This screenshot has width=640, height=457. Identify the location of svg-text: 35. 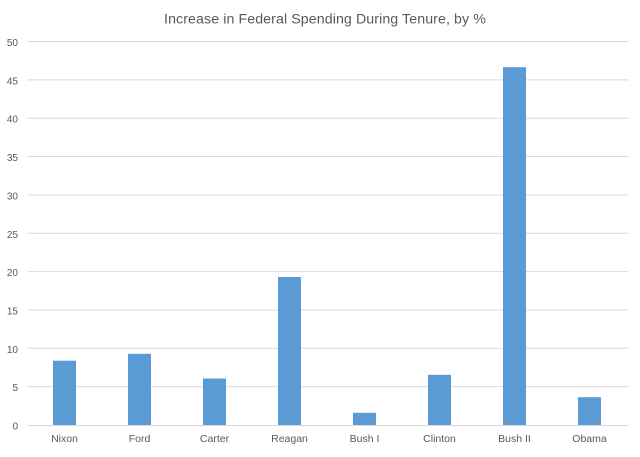
(13, 158).